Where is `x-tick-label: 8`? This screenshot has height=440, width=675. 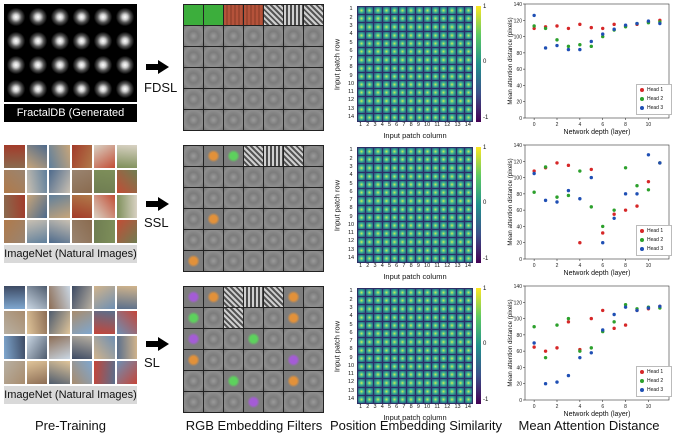 x-tick-label: 8 is located at coordinates (625, 266).